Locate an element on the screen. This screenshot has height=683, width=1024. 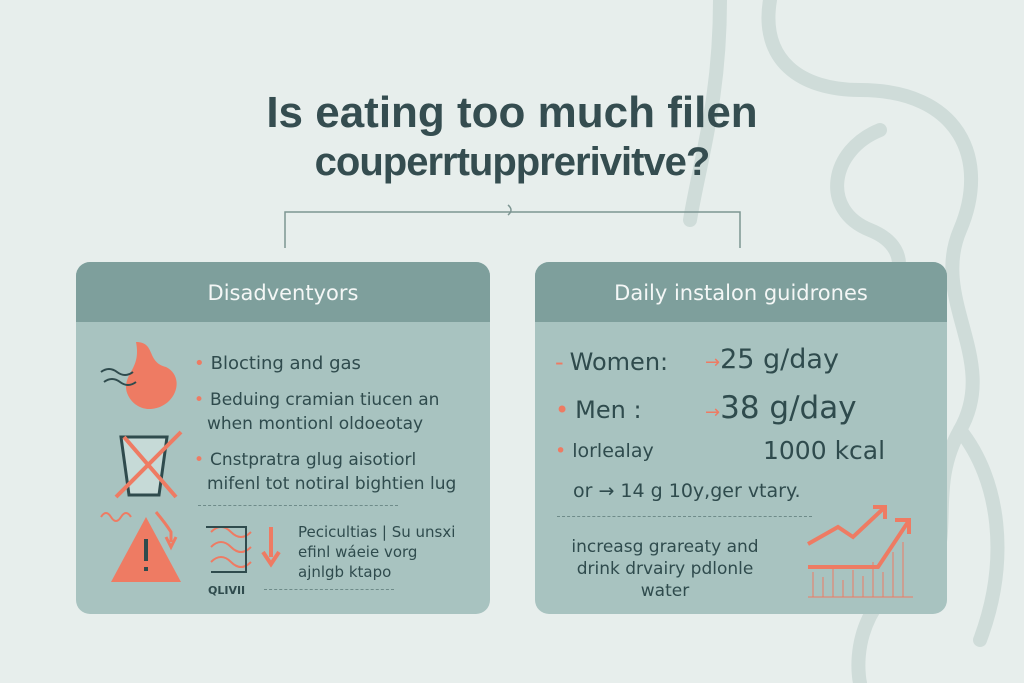
stomach-icon is located at coordinates (151, 376).